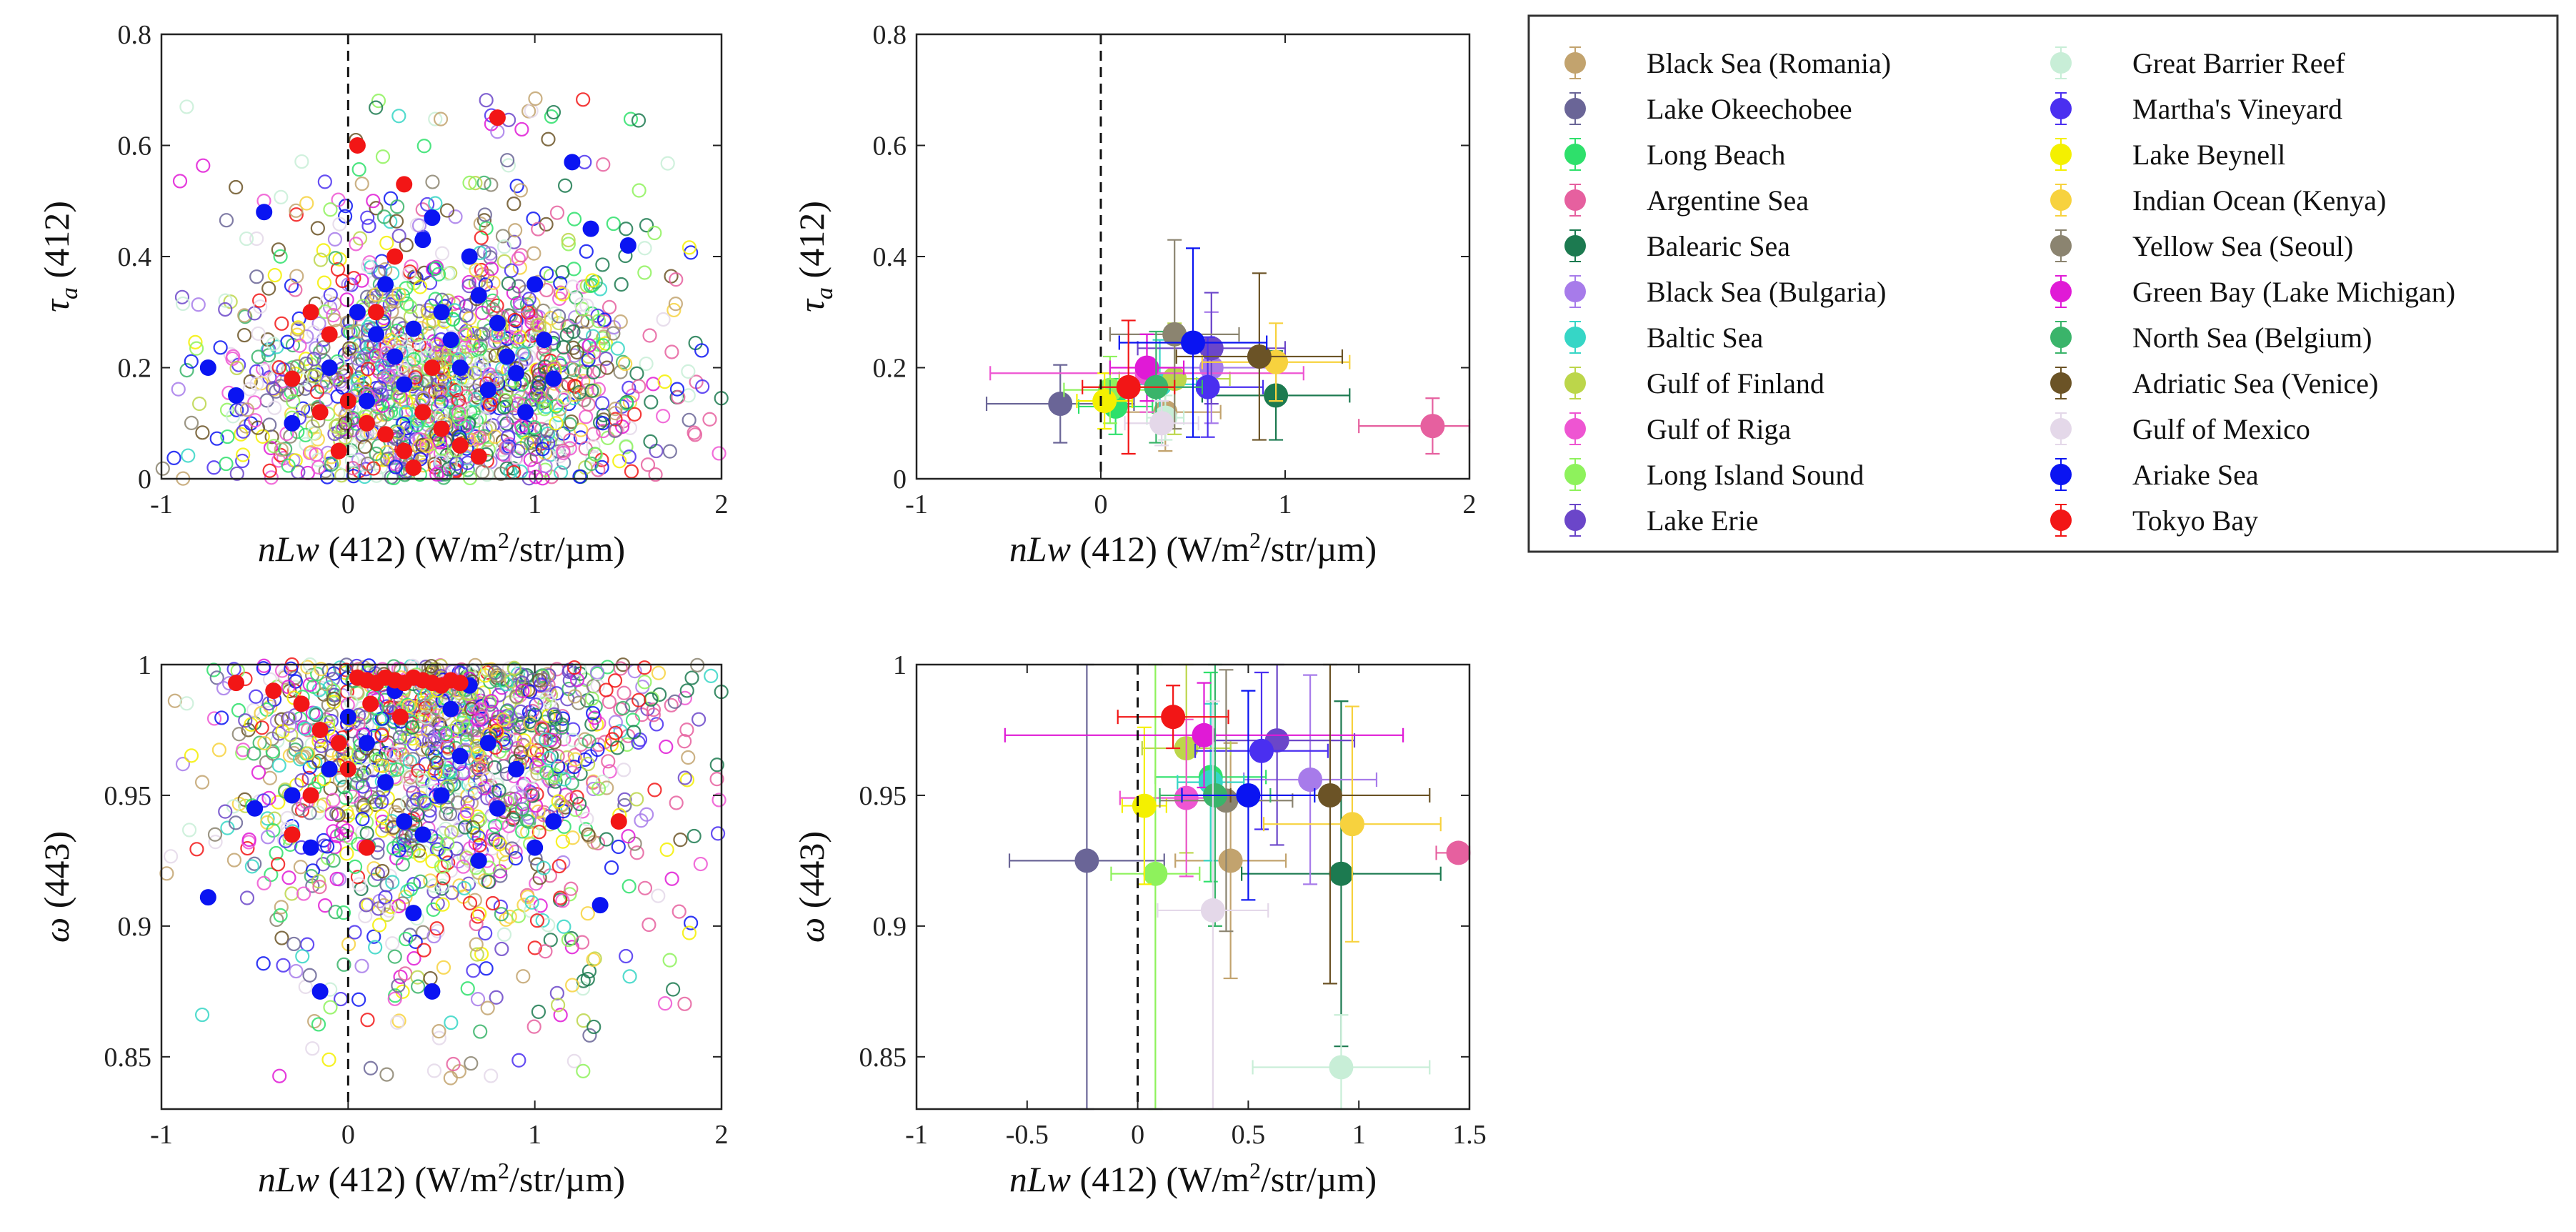 The height and width of the screenshot is (1232, 2576). I want to click on p1-y-axis-label: τa (412), so click(59, 256).